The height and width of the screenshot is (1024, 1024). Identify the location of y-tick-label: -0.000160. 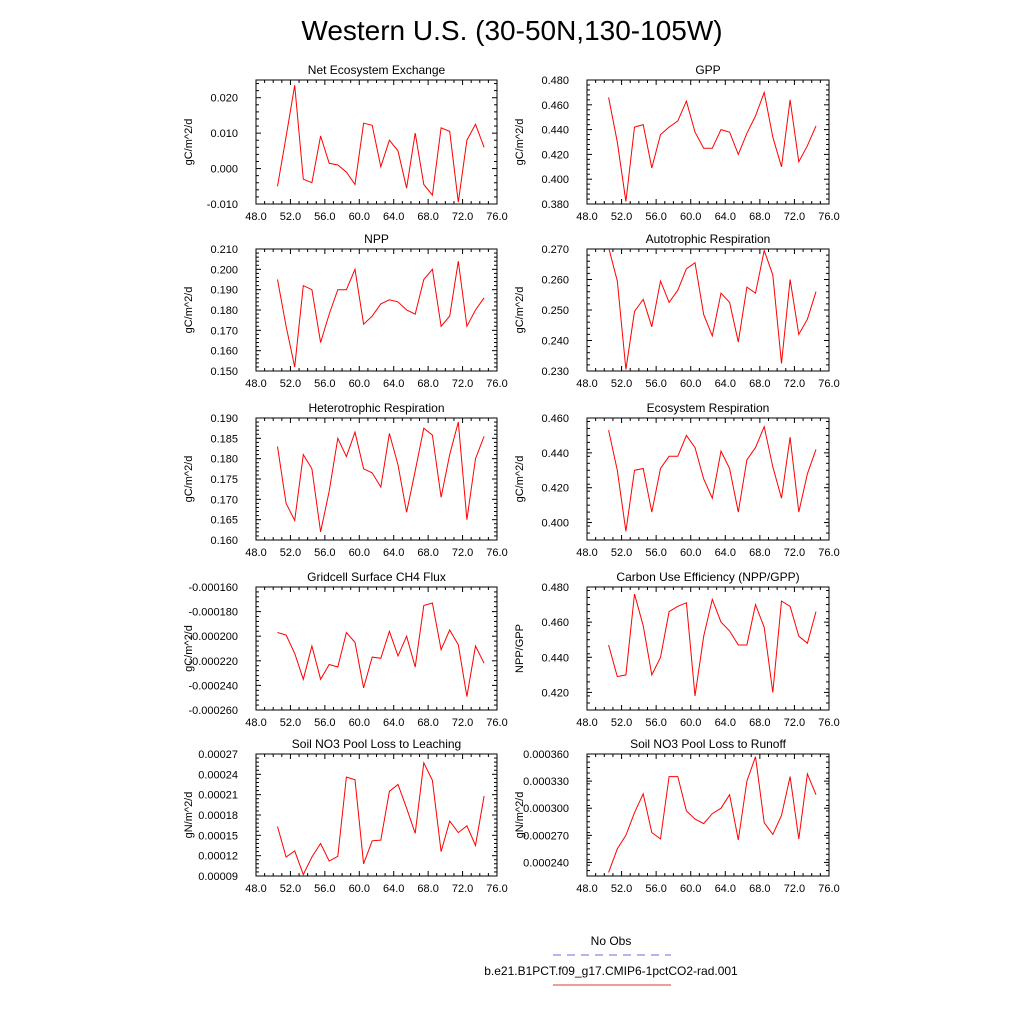
(213, 588).